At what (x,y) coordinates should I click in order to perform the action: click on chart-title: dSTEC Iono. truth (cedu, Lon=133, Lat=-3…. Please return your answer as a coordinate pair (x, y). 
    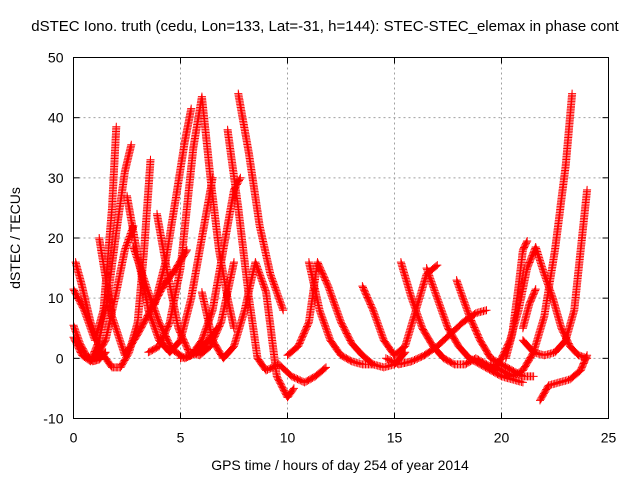
    Looking at the image, I should click on (325, 26).